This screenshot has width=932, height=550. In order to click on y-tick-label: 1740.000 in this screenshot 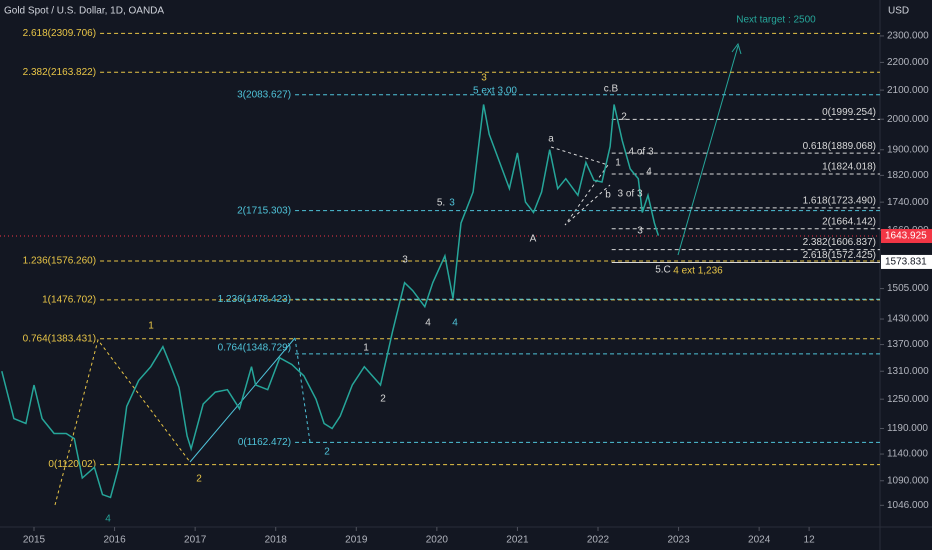, I will do `click(908, 202)`.